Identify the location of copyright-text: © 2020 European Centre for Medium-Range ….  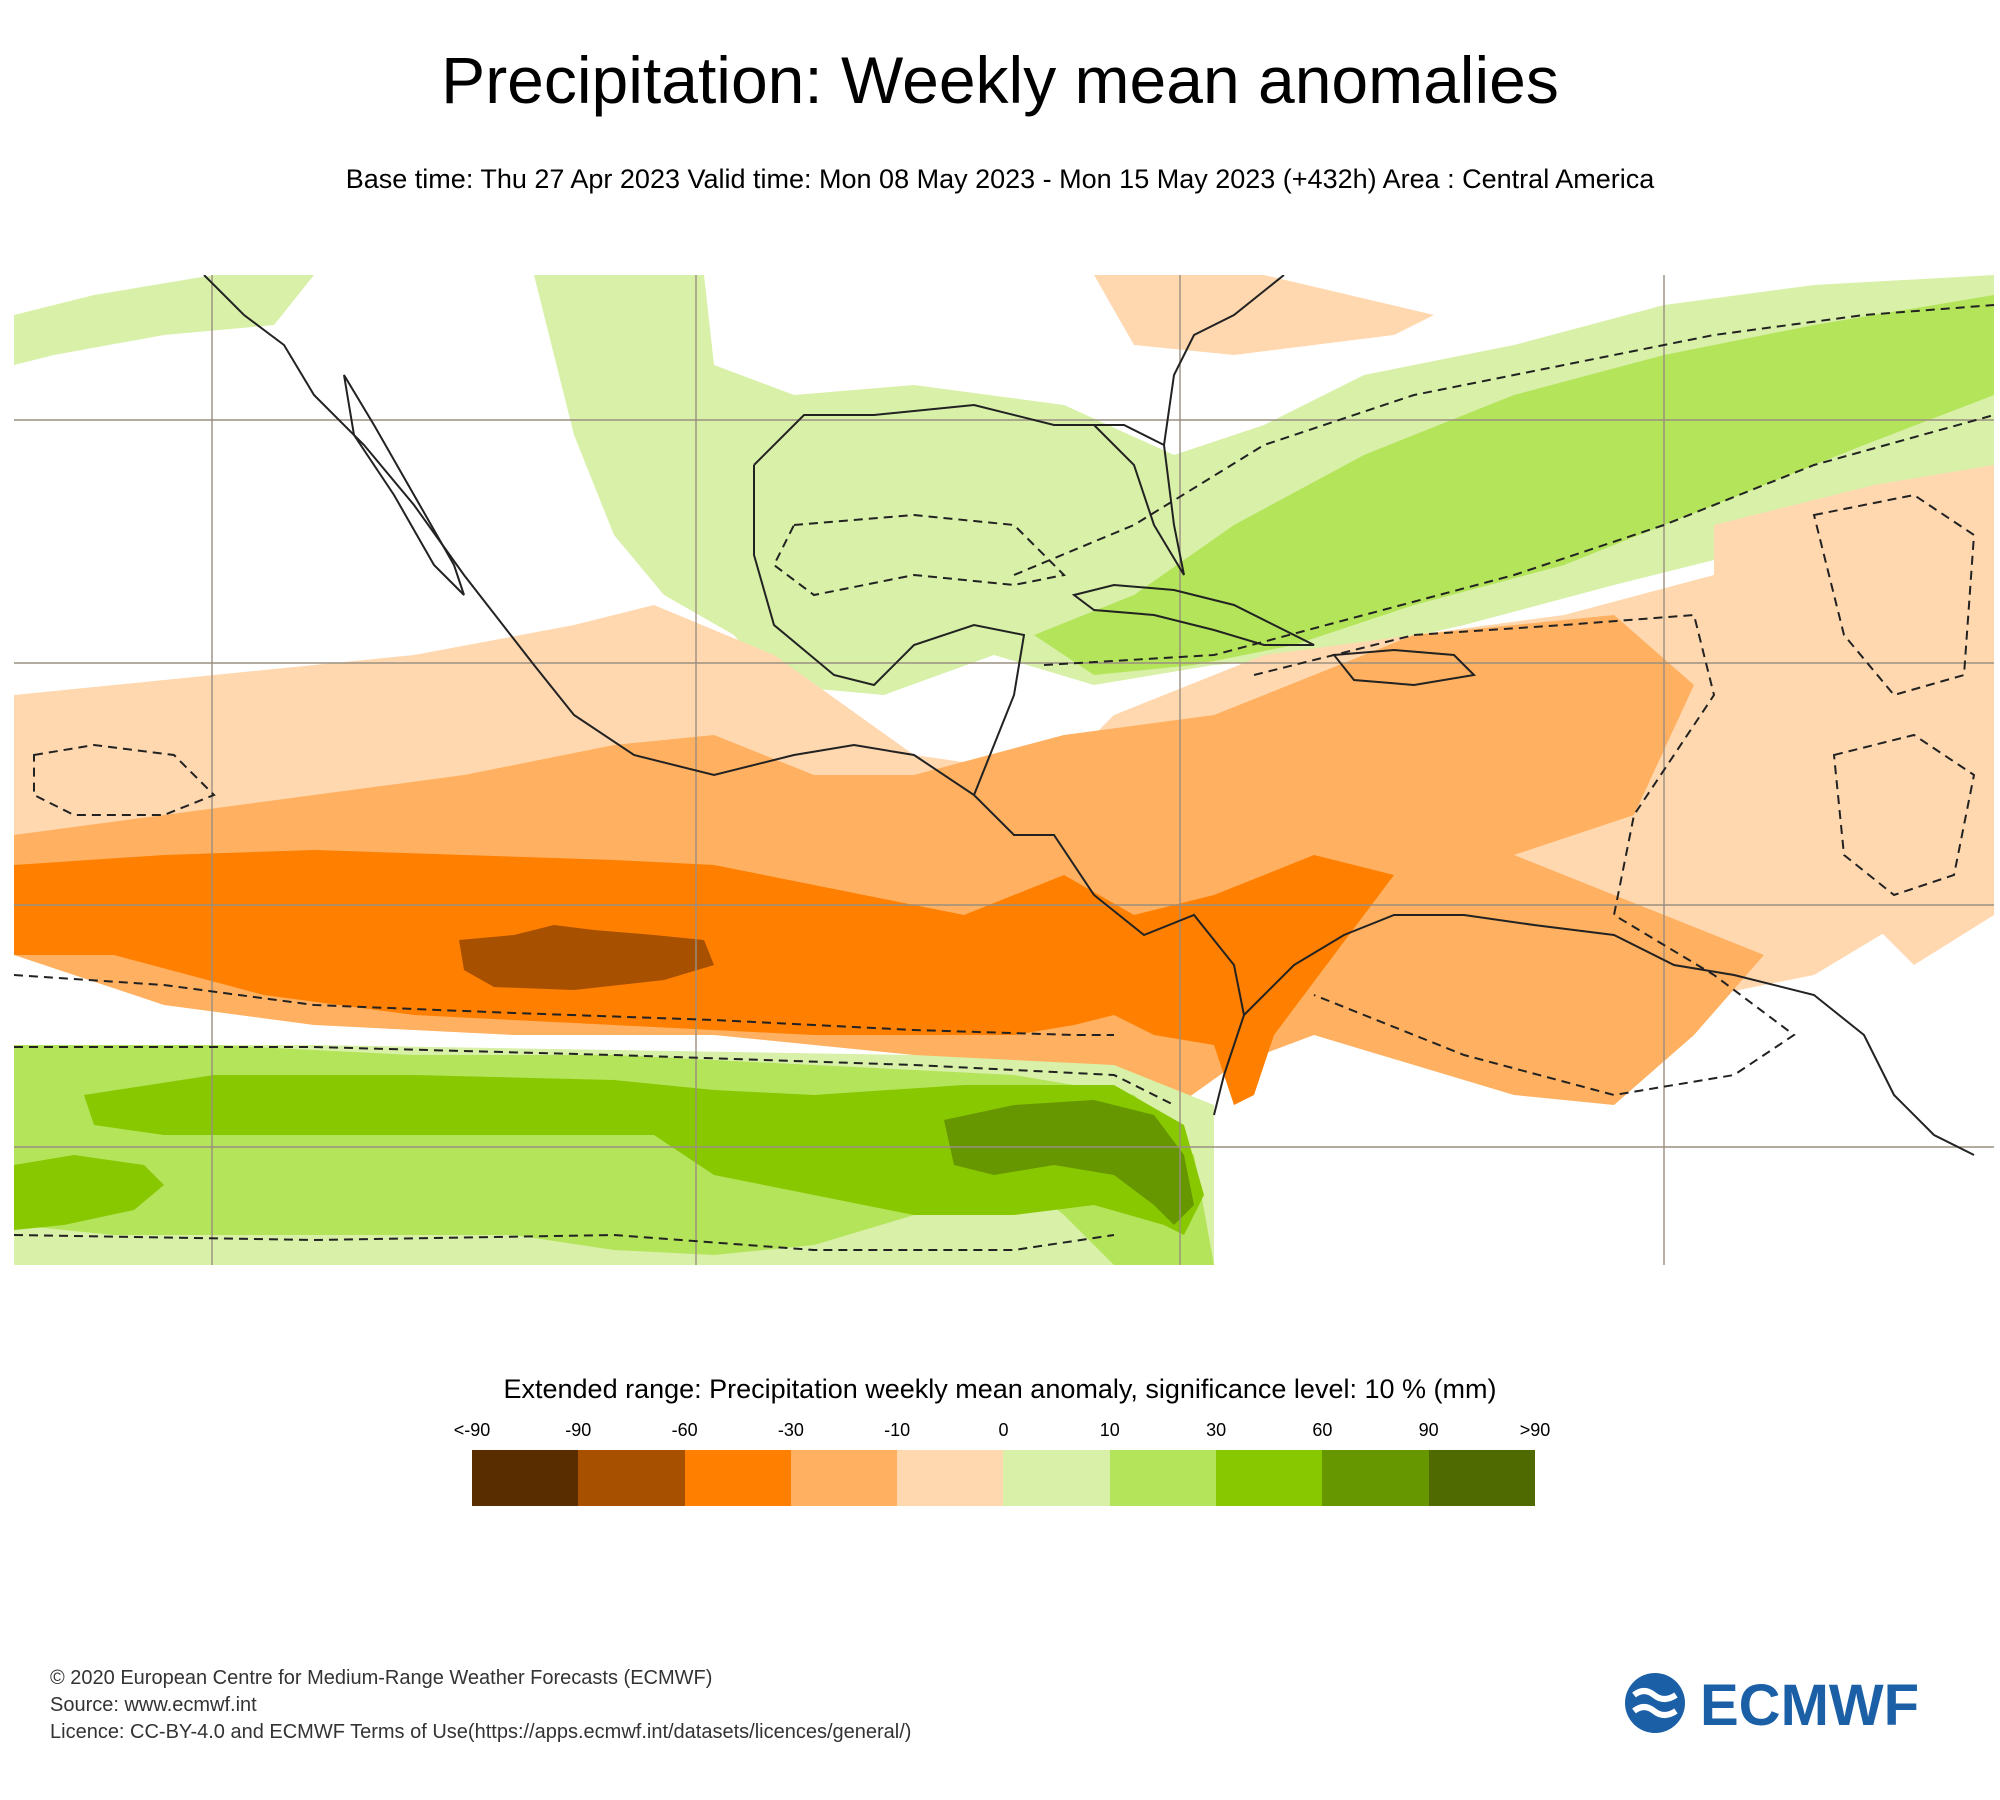
(381, 1678).